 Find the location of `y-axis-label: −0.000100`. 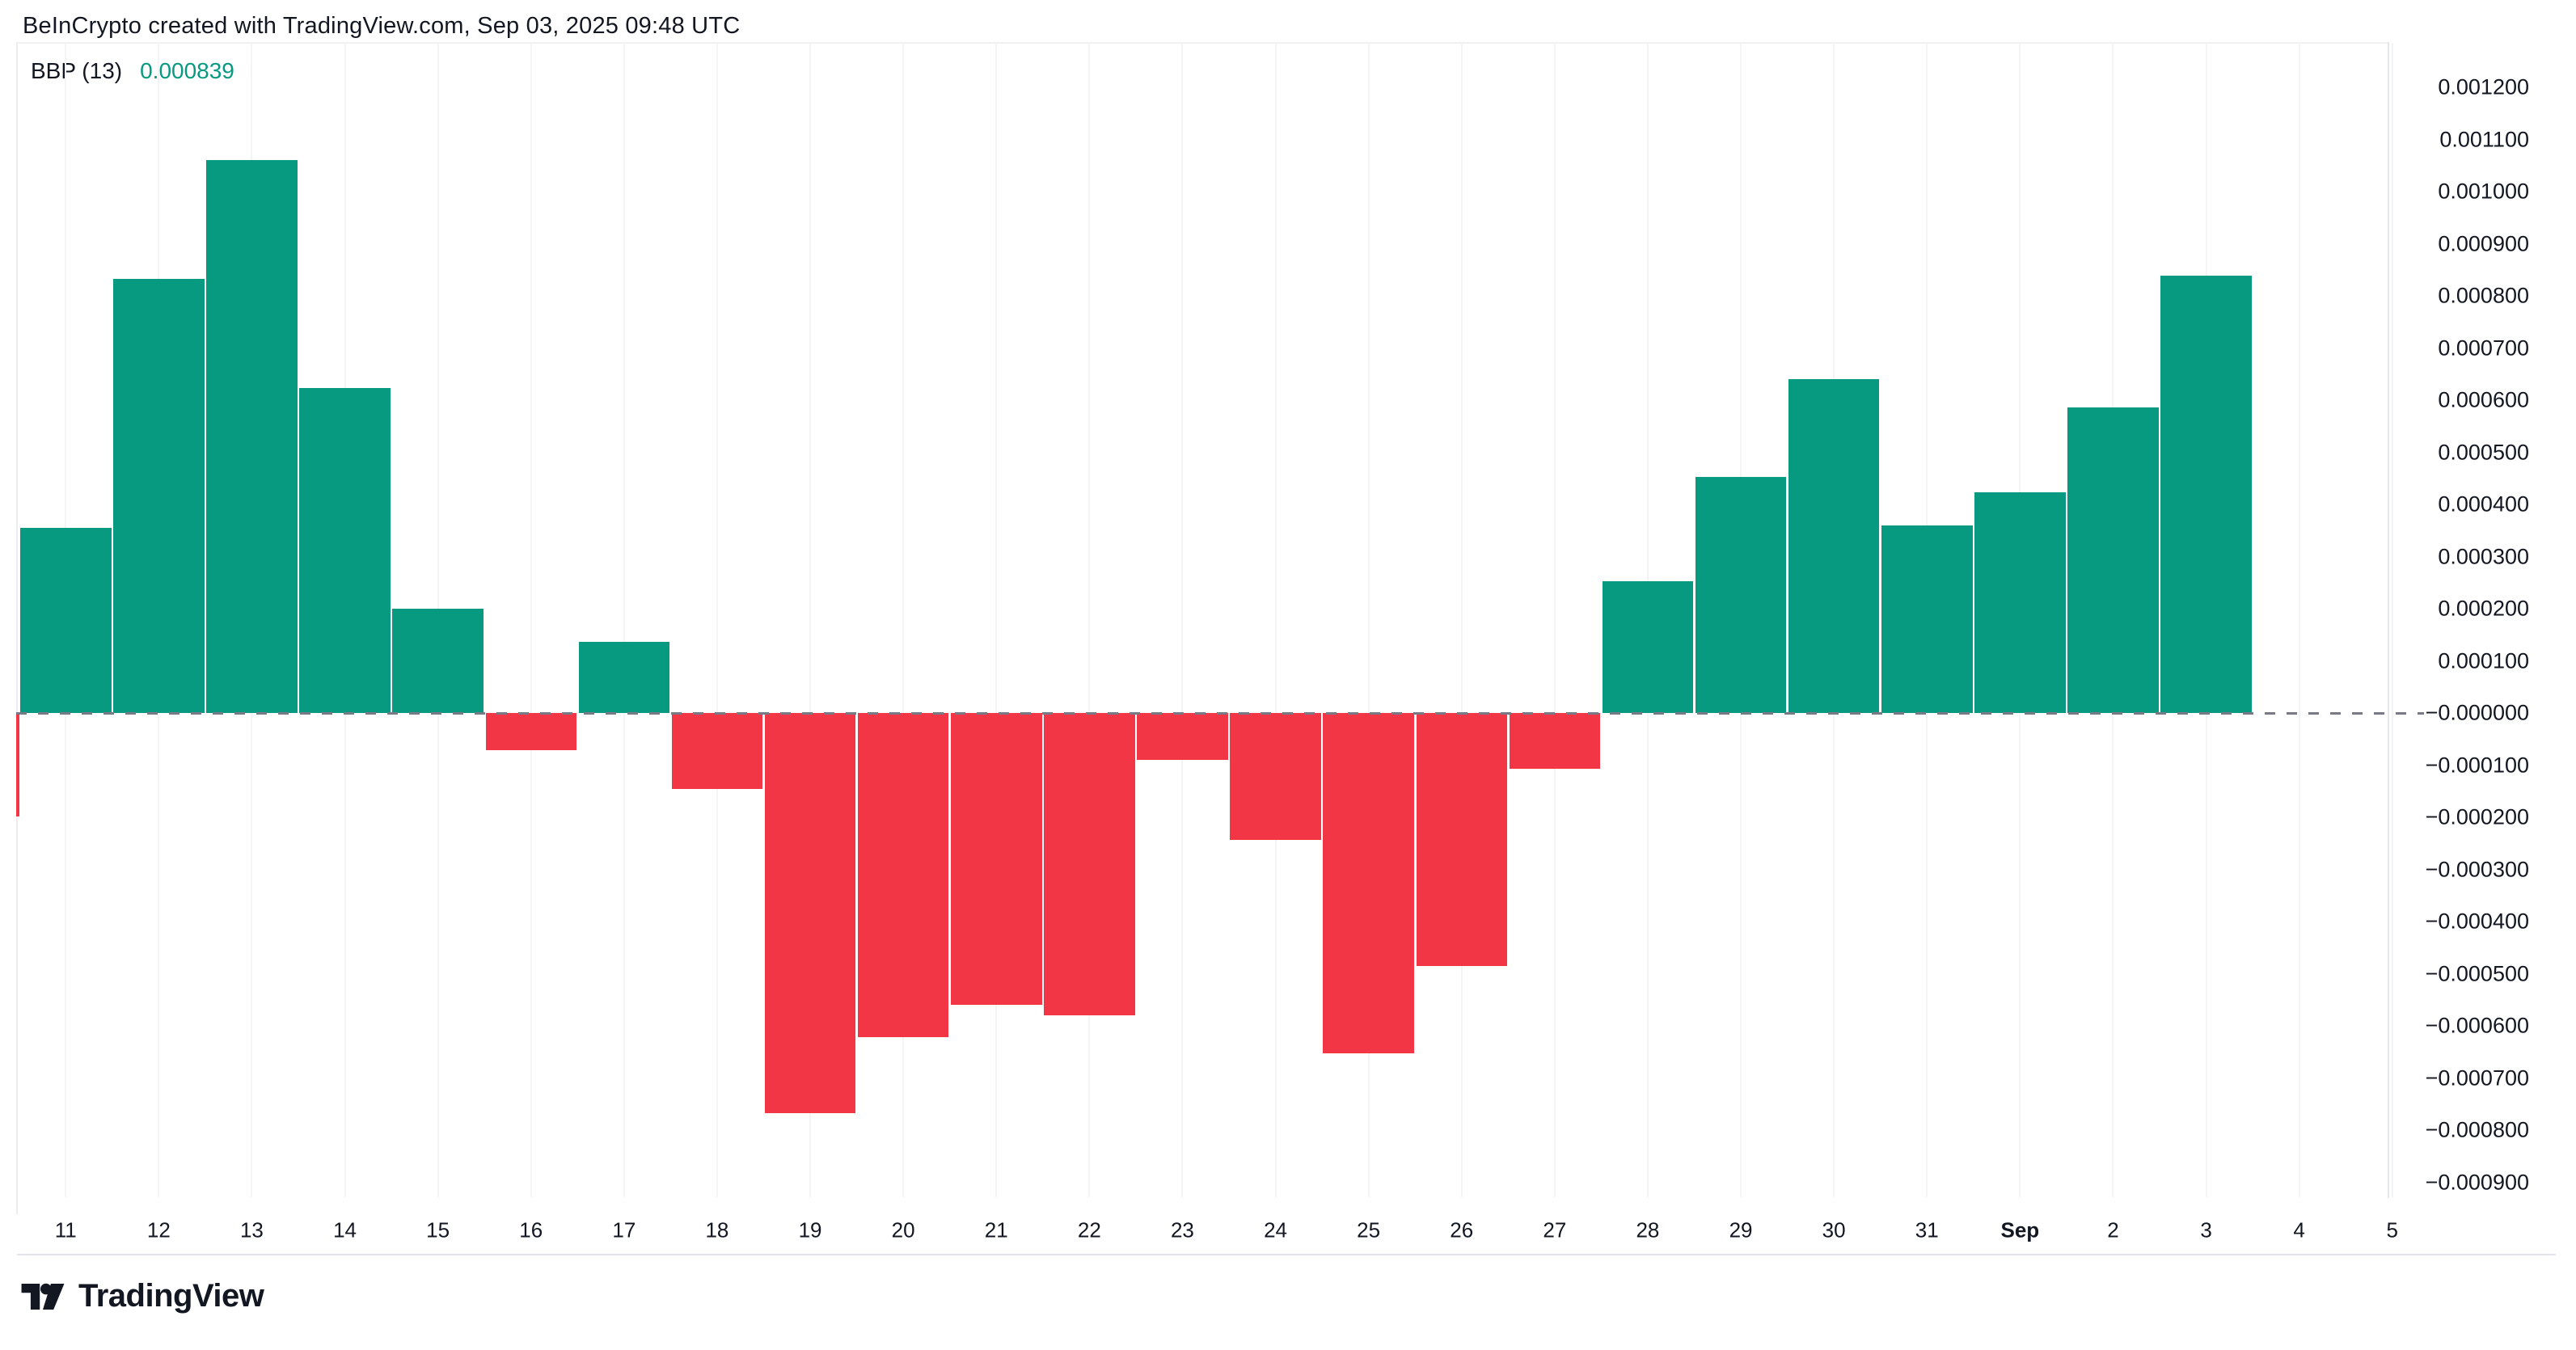

y-axis-label: −0.000100 is located at coordinates (2477, 765).